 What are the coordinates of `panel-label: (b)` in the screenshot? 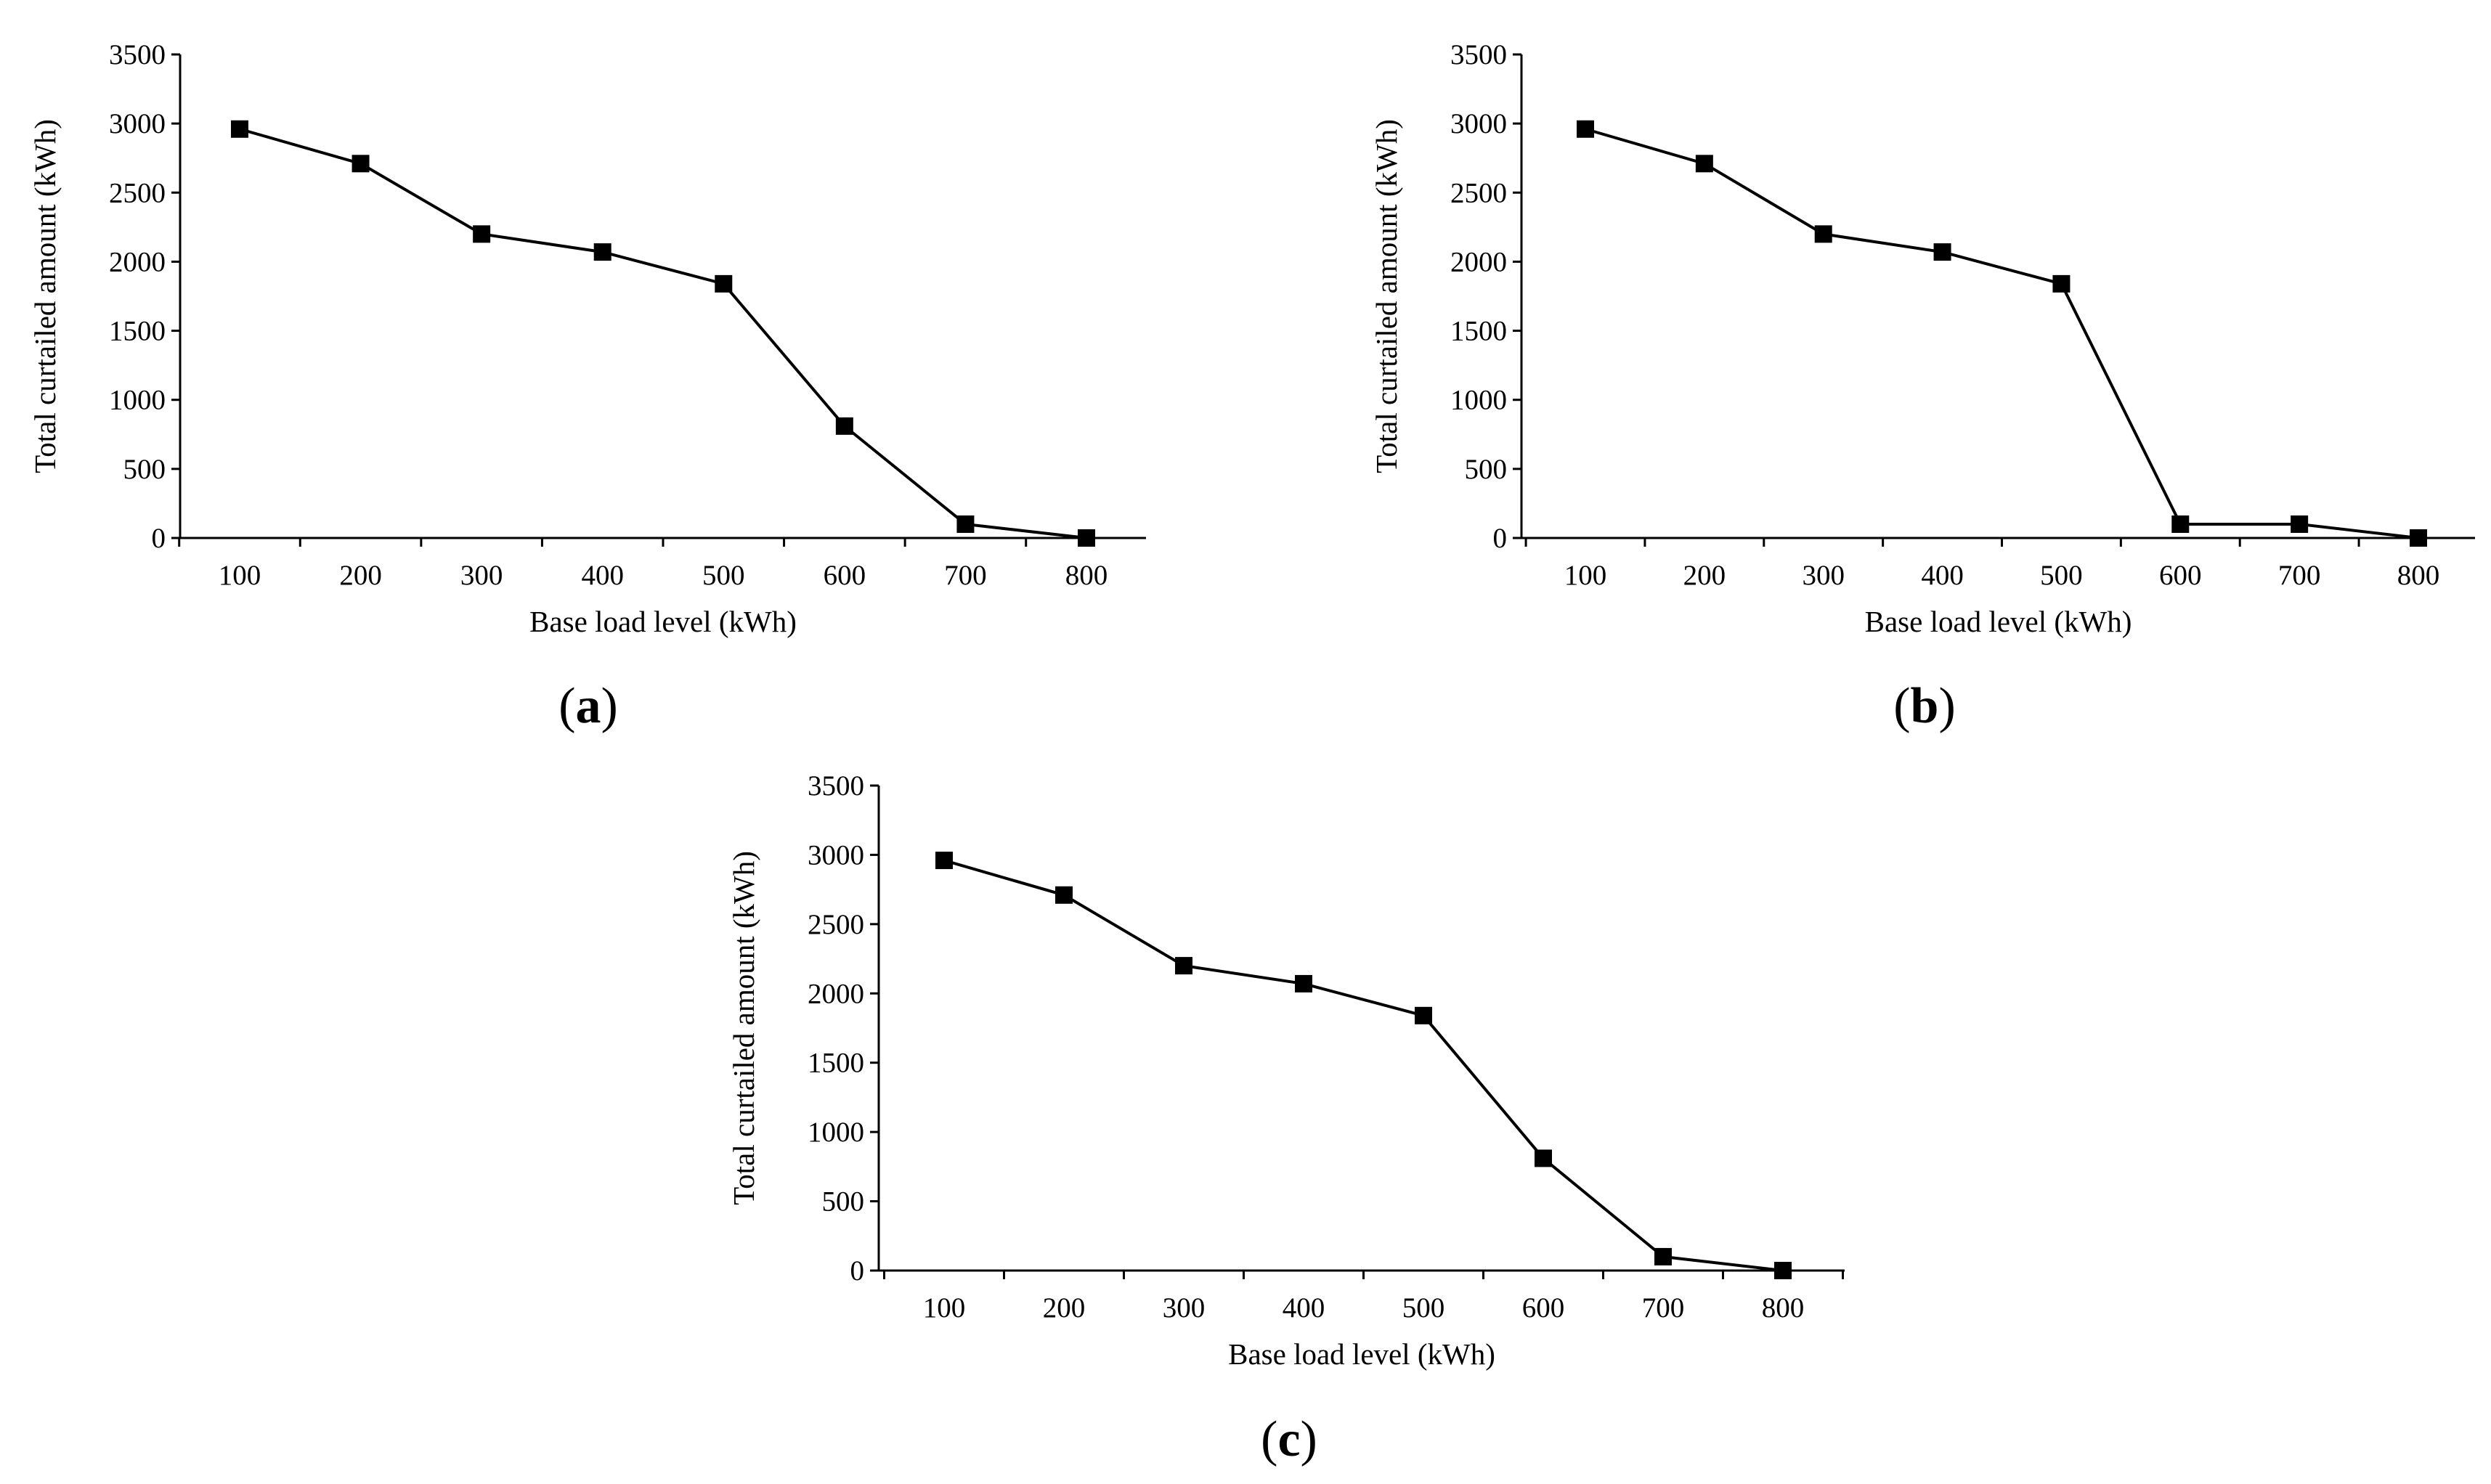 It's located at (1925, 706).